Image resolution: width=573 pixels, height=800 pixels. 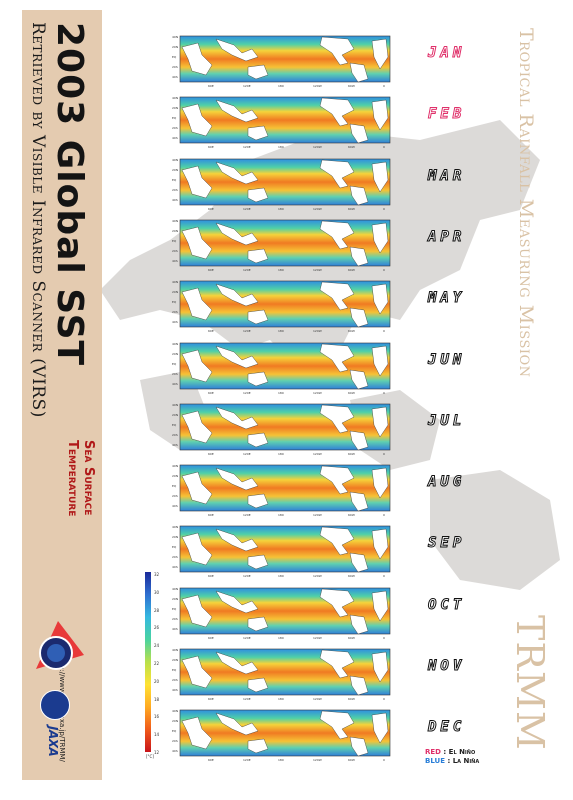 I want to click on month-label-aug: AUG, so click(x=446, y=482).